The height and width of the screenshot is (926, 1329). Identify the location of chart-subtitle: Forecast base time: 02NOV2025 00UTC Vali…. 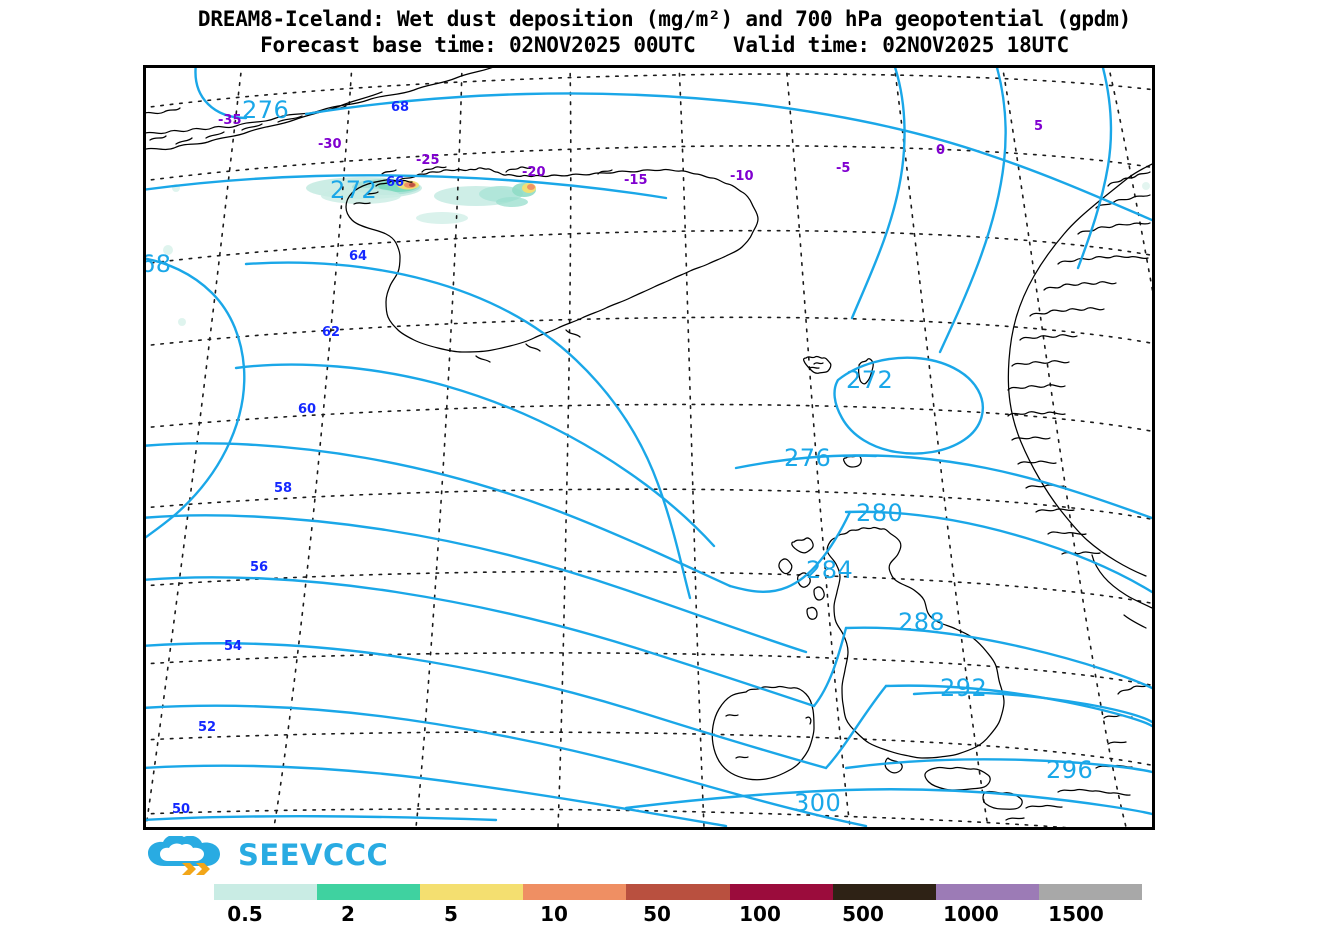
(664, 45).